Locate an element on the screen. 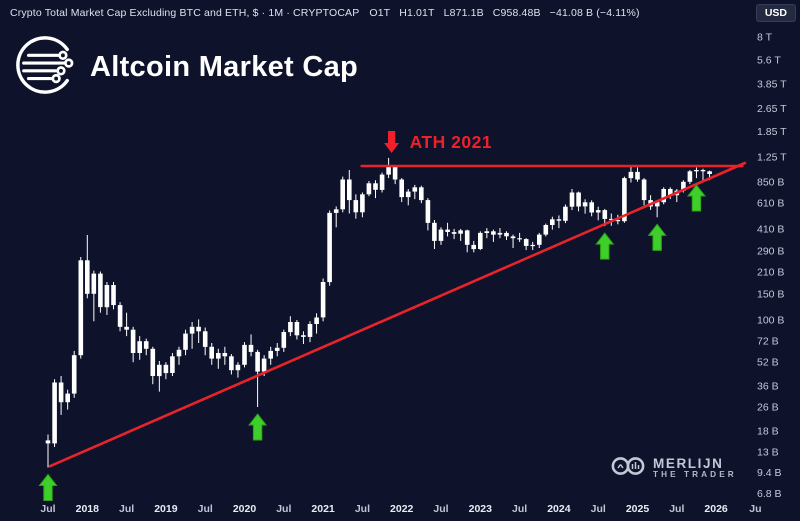  altcoin-logo-icon is located at coordinates (45, 67).